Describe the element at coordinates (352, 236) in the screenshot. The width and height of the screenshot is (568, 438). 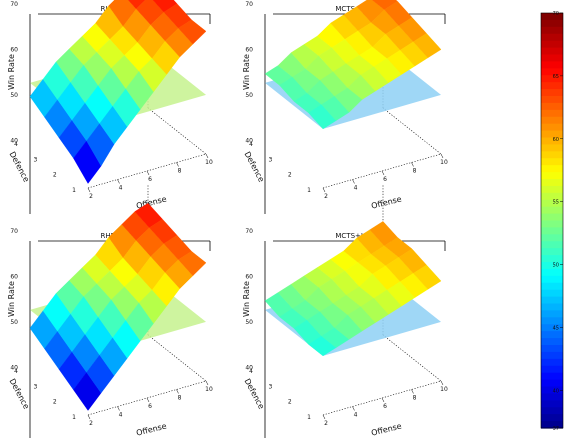
I see `panel-title: MCTS+H0` at that location.